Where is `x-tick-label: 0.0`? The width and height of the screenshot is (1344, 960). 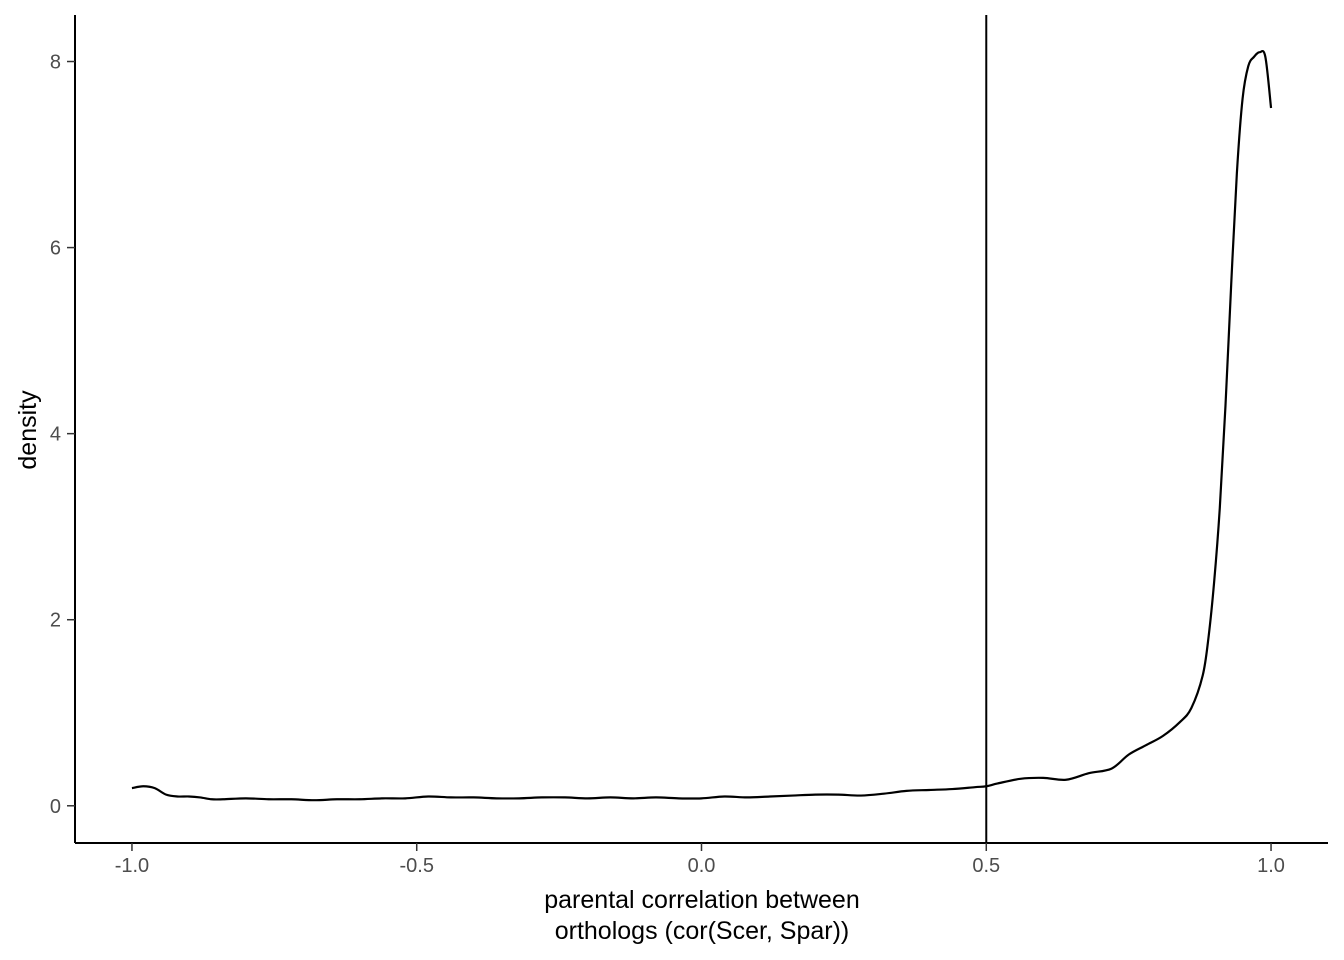
x-tick-label: 0.0 is located at coordinates (702, 866).